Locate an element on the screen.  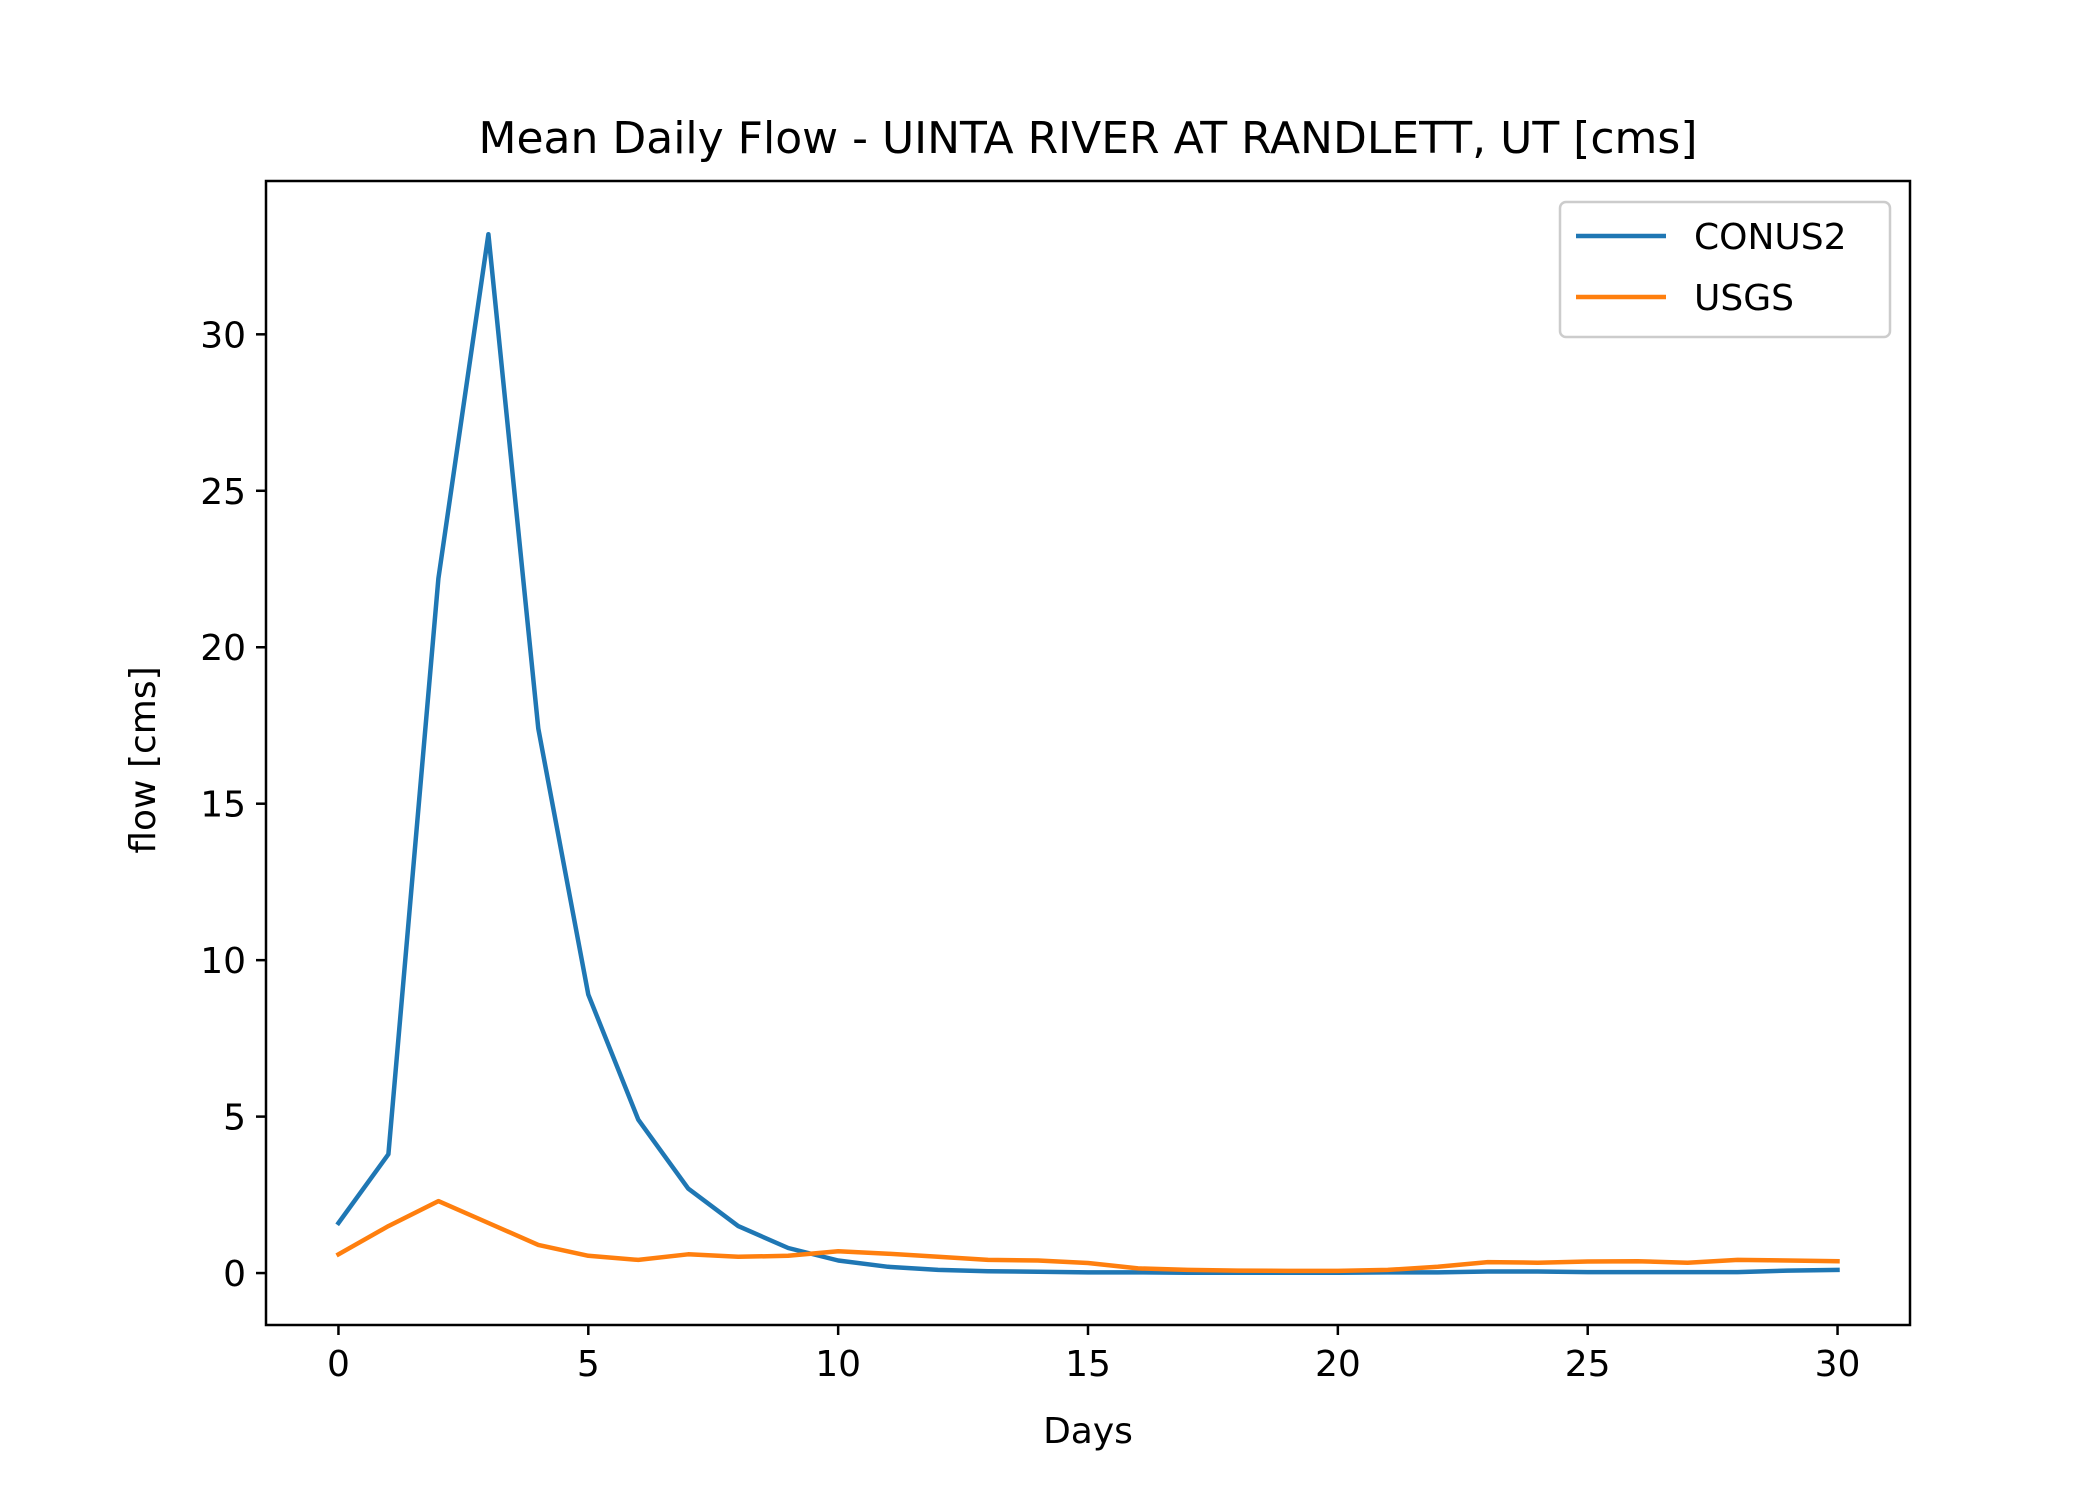
y-tick-label: 15 is located at coordinates (223, 805).